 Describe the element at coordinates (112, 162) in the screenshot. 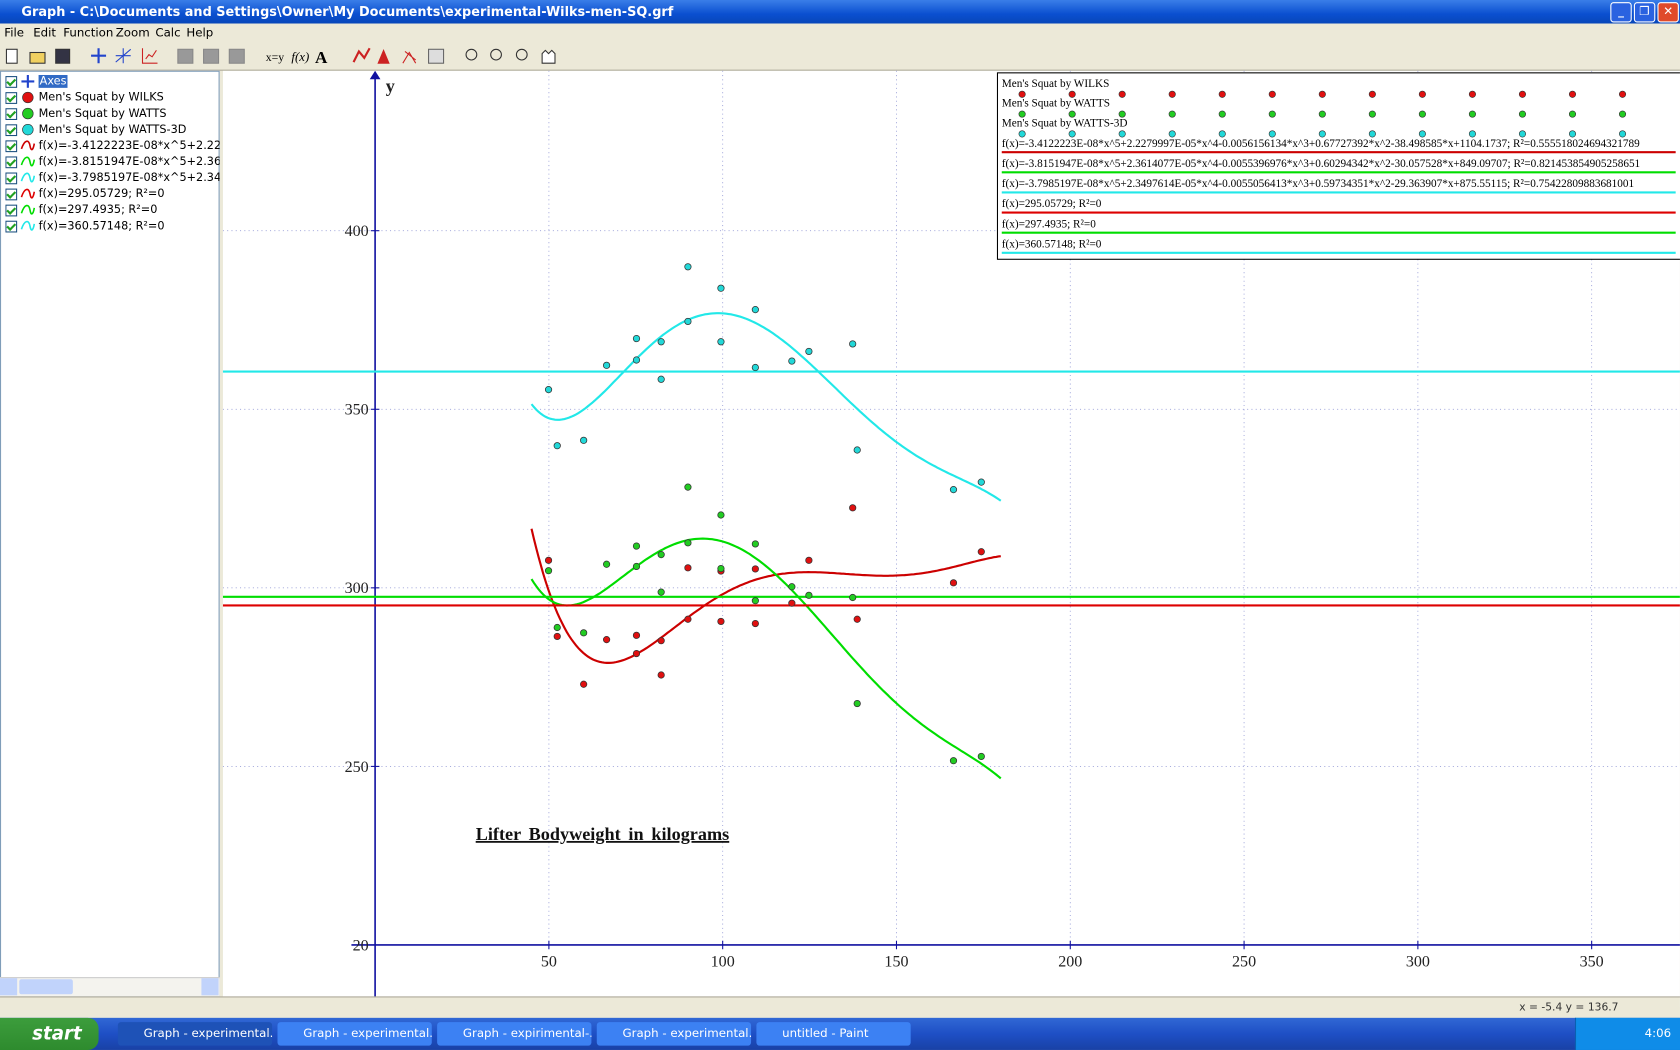

I see `list-item: f(x)=-3.8151947E-08*x^5+2.3614077` at that location.